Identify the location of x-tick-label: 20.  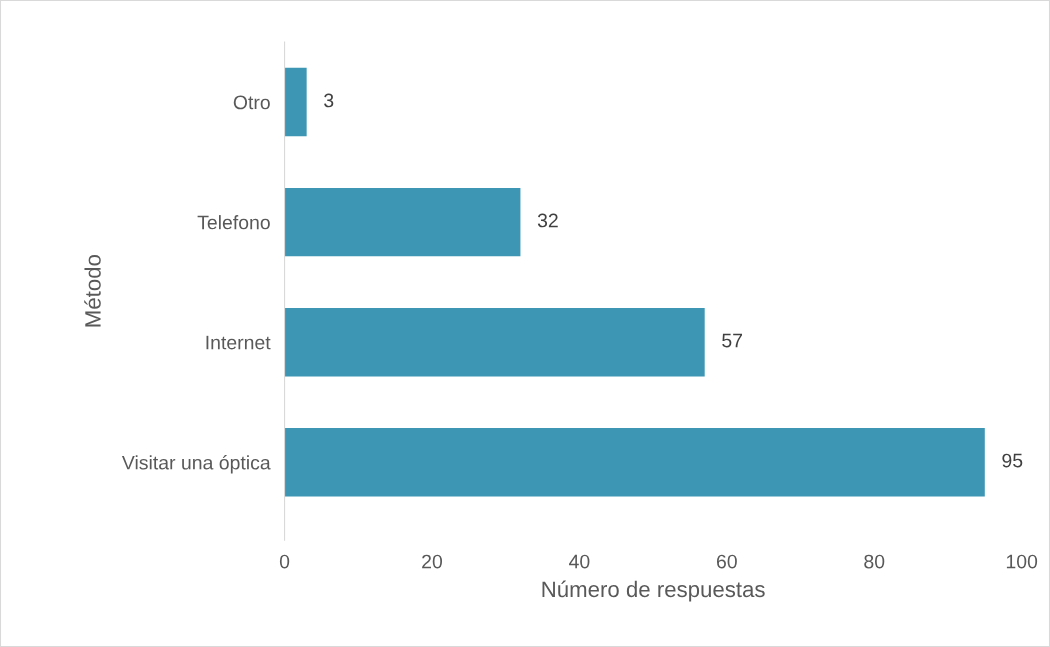
(432, 561).